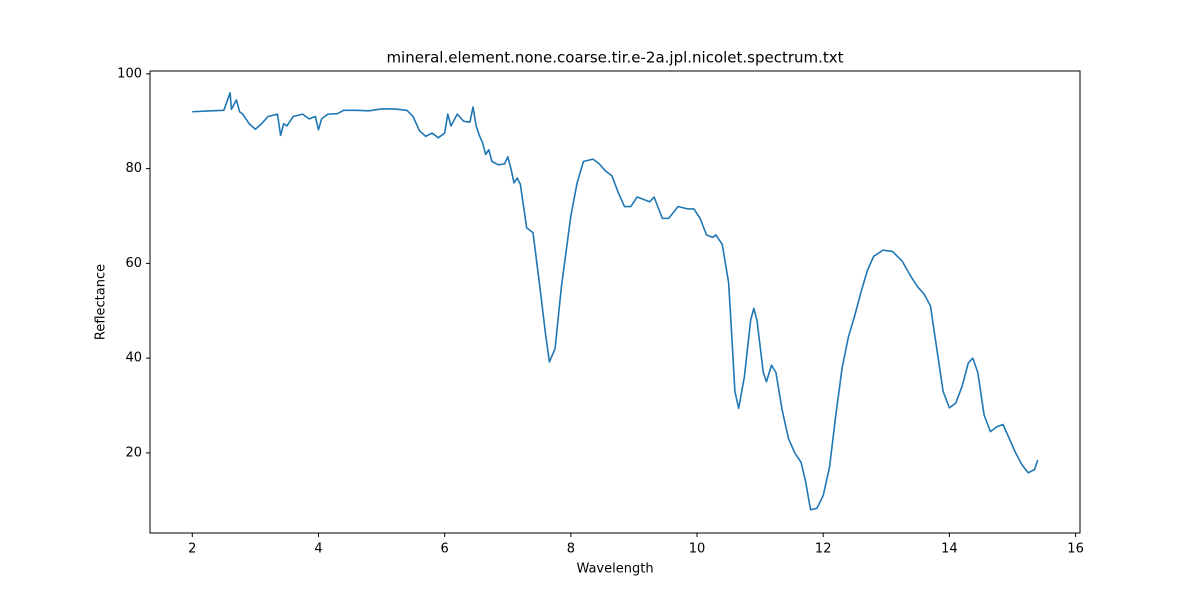 The image size is (1200, 600). What do you see at coordinates (133, 452) in the screenshot?
I see `y-tick-label: 20` at bounding box center [133, 452].